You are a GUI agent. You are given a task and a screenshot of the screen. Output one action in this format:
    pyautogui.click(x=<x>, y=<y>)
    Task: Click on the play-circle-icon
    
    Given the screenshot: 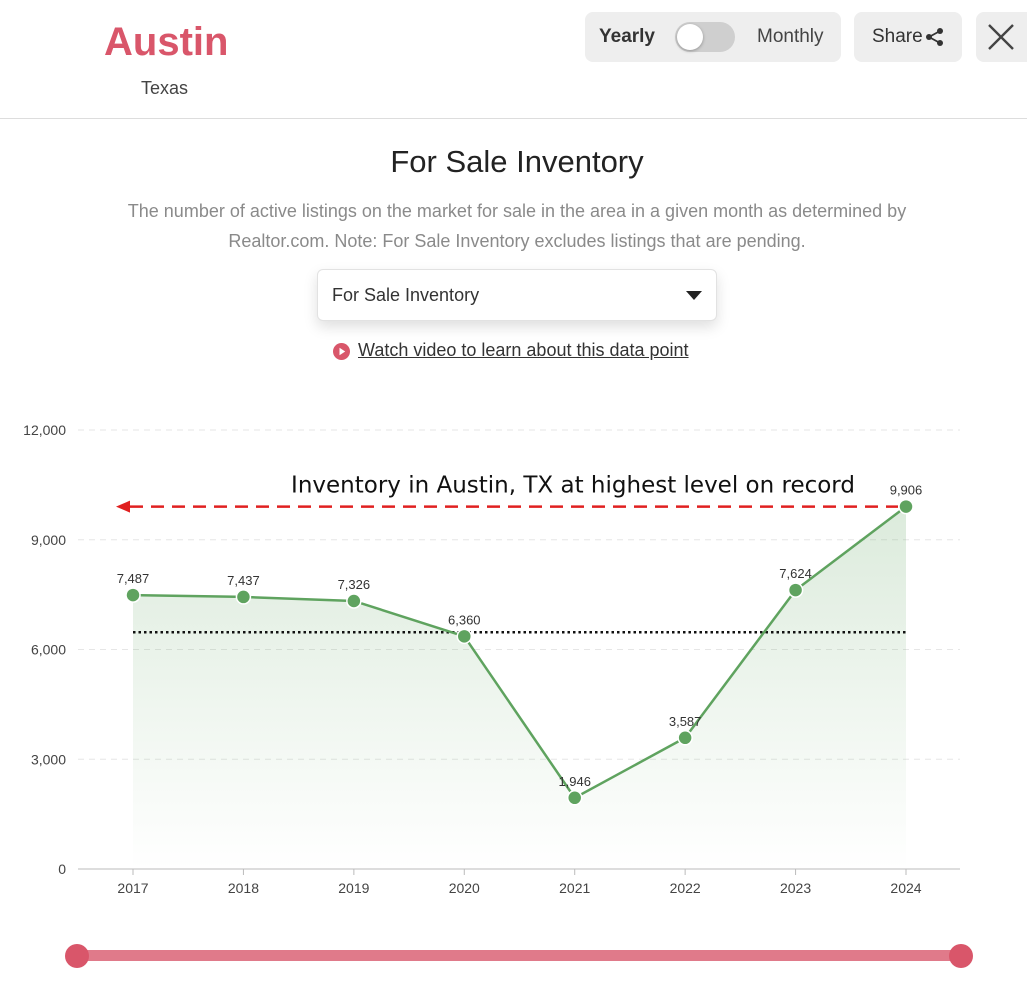 What is the action you would take?
    pyautogui.click(x=341, y=351)
    